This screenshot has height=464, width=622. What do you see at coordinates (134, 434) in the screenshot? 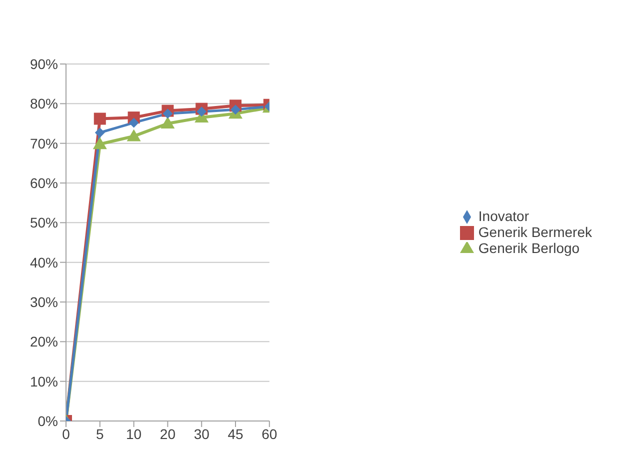
I see `x-tick-label: 10` at bounding box center [134, 434].